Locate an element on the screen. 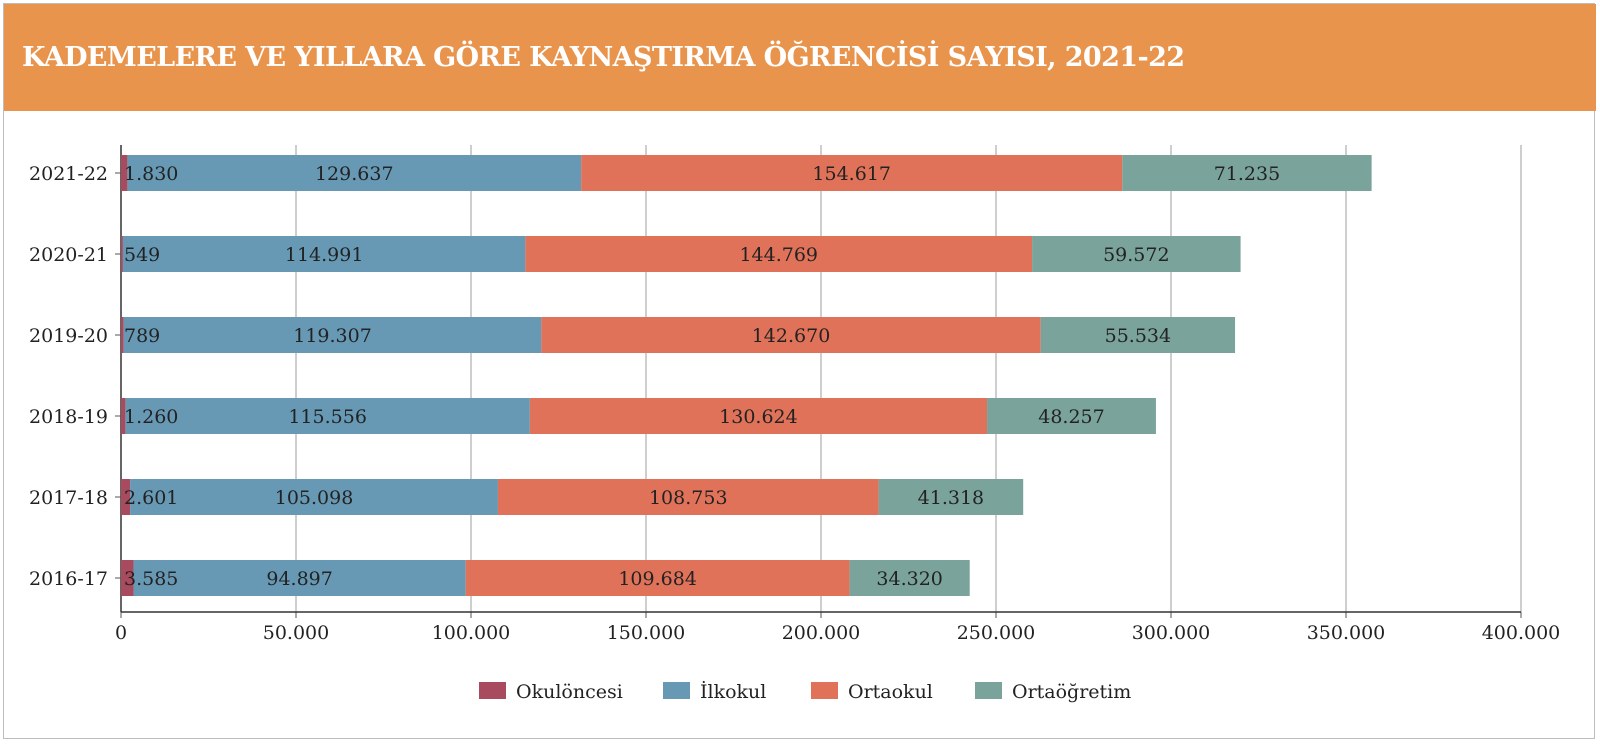 The width and height of the screenshot is (1600, 745). data-label-okuloncesi: 3.585 is located at coordinates (151, 579).